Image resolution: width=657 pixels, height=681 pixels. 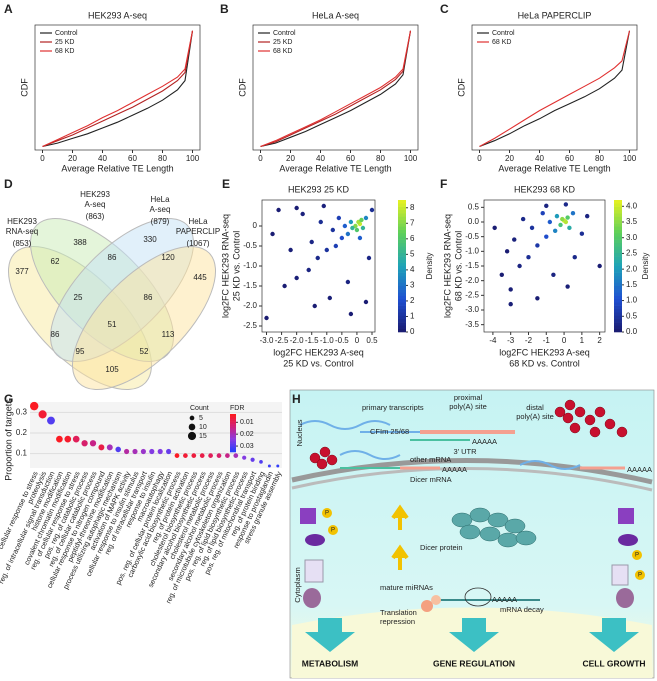 What do you see at coordinates (436, 600) in the screenshot?
I see `ribosome` at bounding box center [436, 600].